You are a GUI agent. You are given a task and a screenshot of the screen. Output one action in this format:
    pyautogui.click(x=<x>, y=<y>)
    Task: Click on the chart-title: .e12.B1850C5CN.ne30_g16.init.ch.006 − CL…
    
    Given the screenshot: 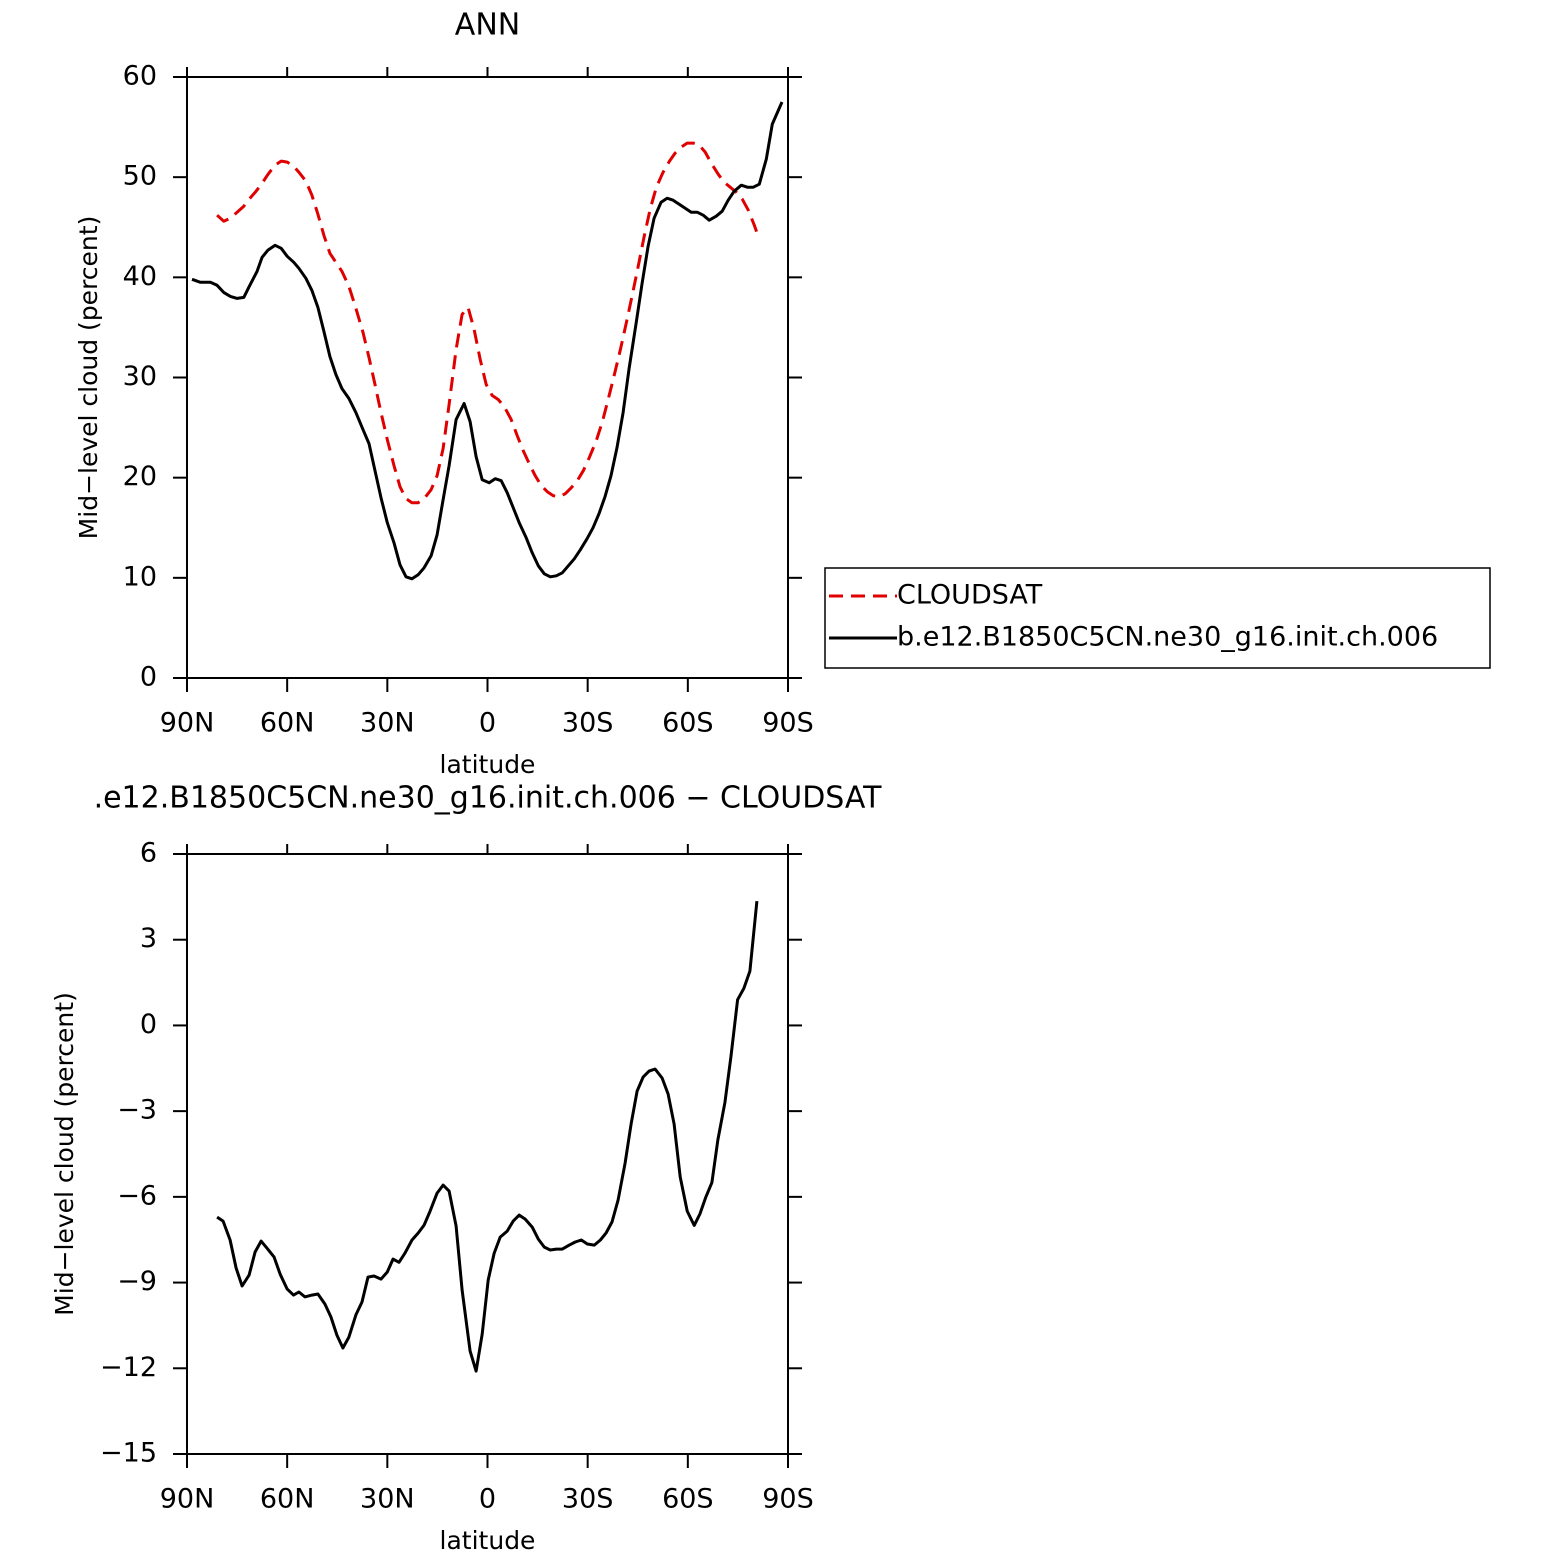 What is the action you would take?
    pyautogui.click(x=488, y=798)
    